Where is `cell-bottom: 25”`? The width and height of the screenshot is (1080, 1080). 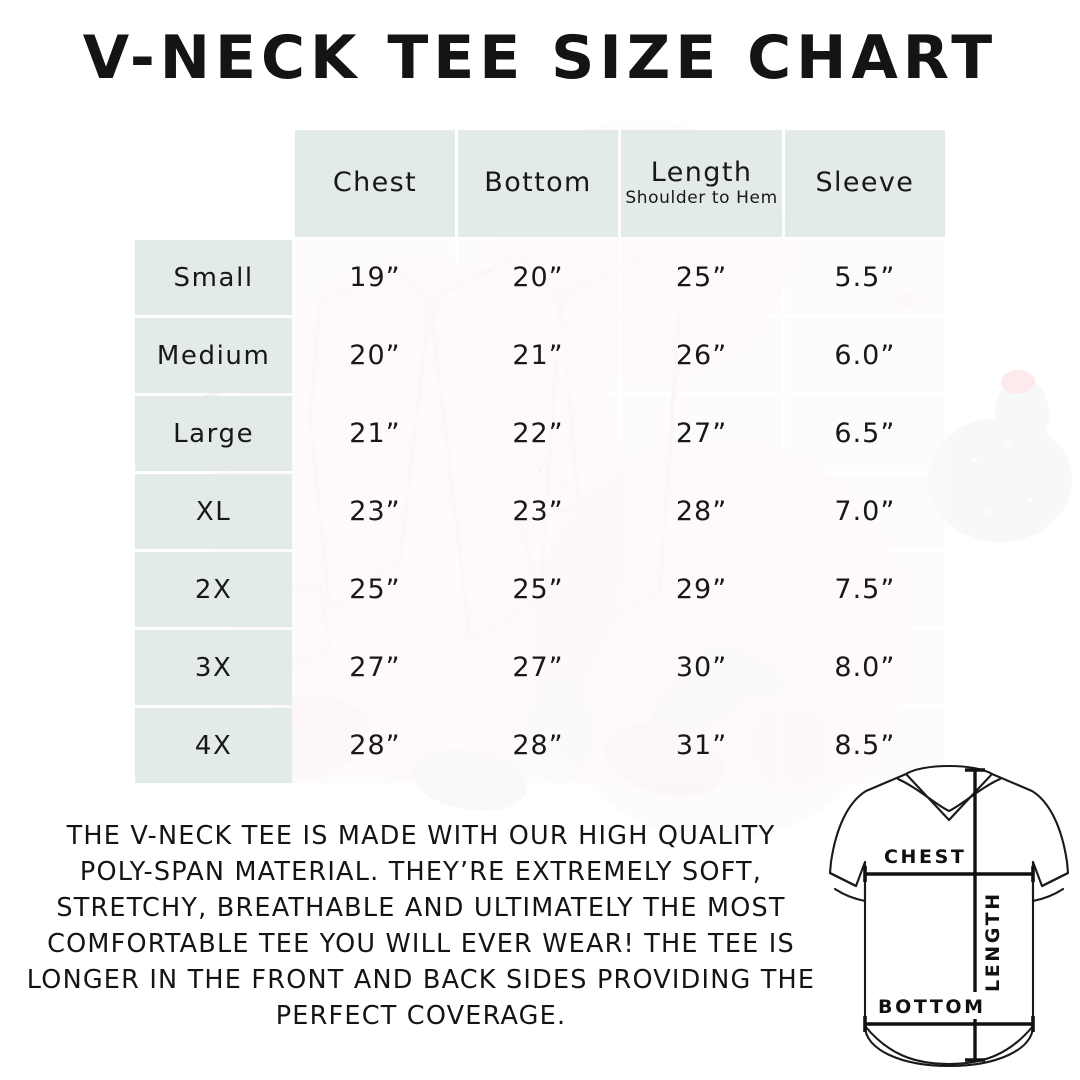
cell-bottom: 25” is located at coordinates (538, 589).